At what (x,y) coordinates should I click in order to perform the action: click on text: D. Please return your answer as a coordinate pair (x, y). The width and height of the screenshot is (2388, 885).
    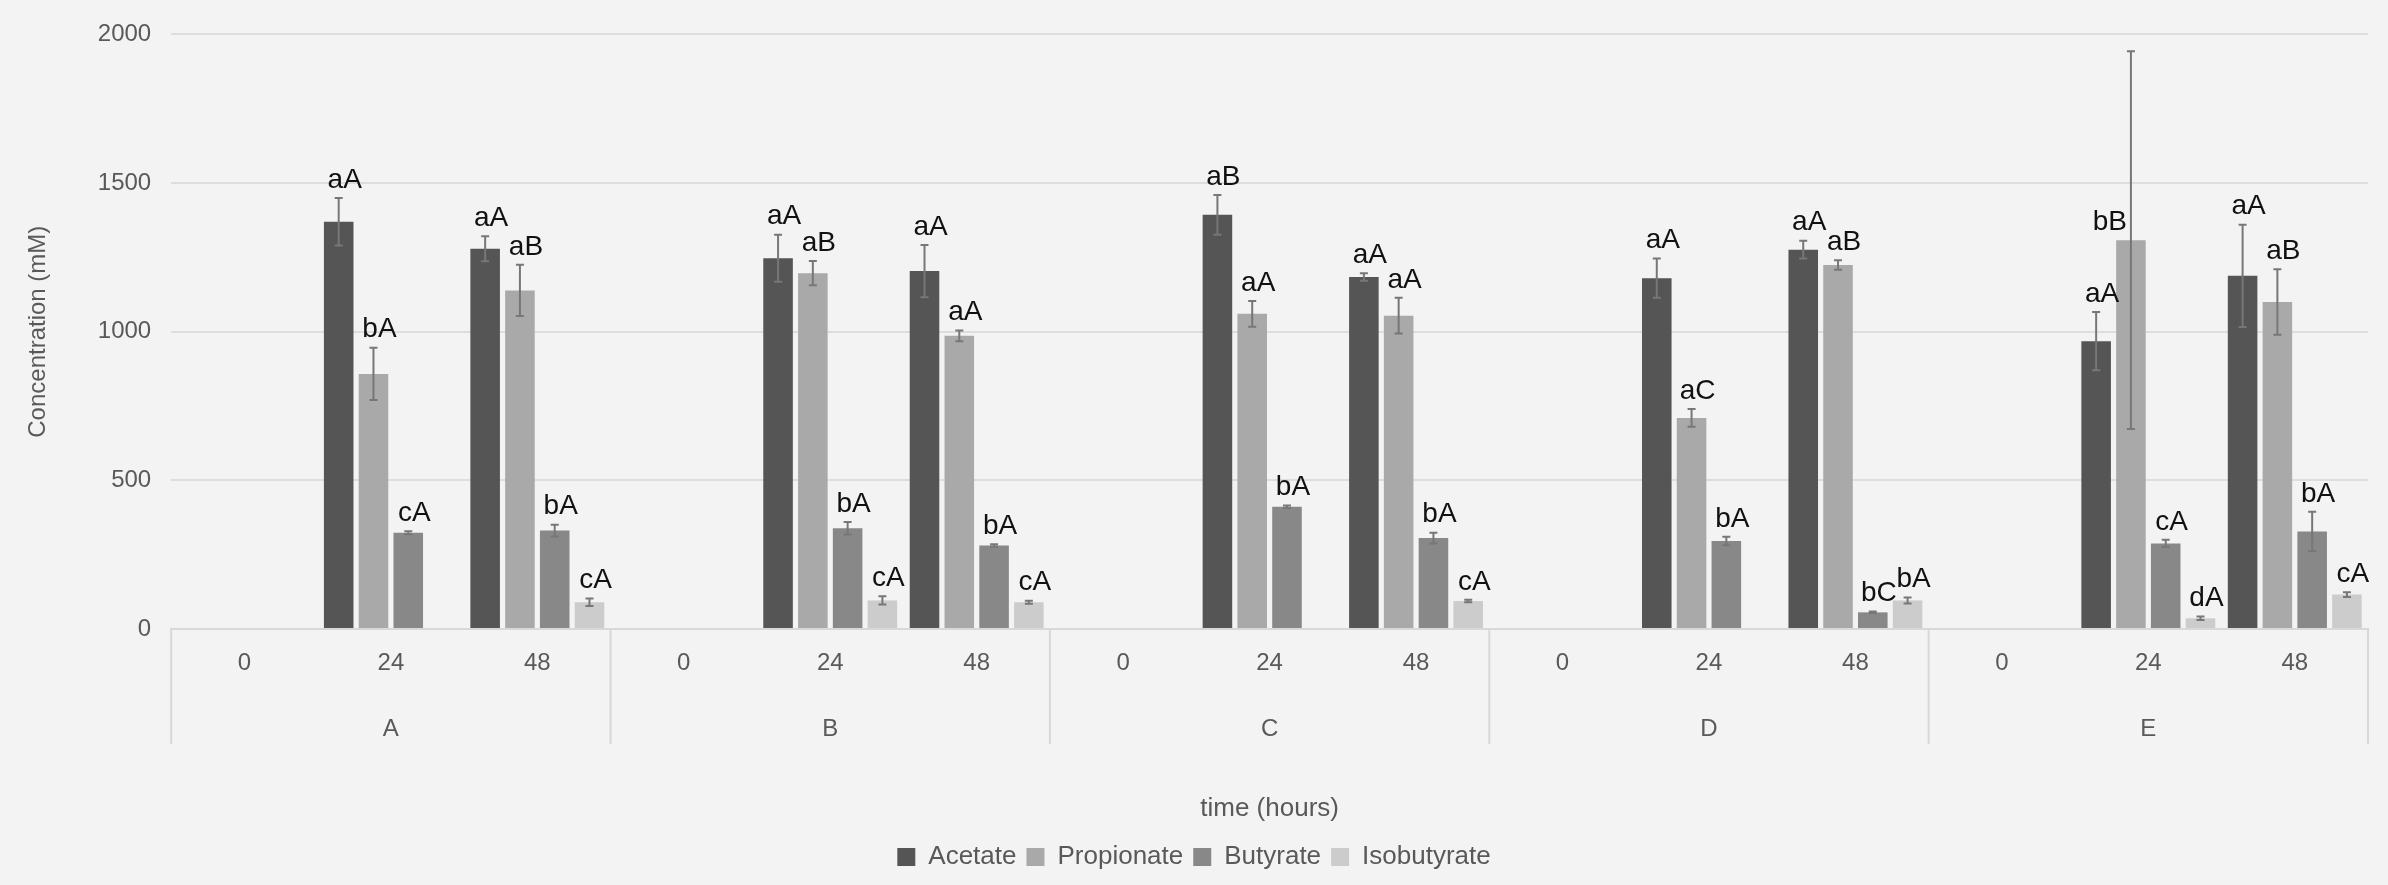
    Looking at the image, I should click on (1709, 727).